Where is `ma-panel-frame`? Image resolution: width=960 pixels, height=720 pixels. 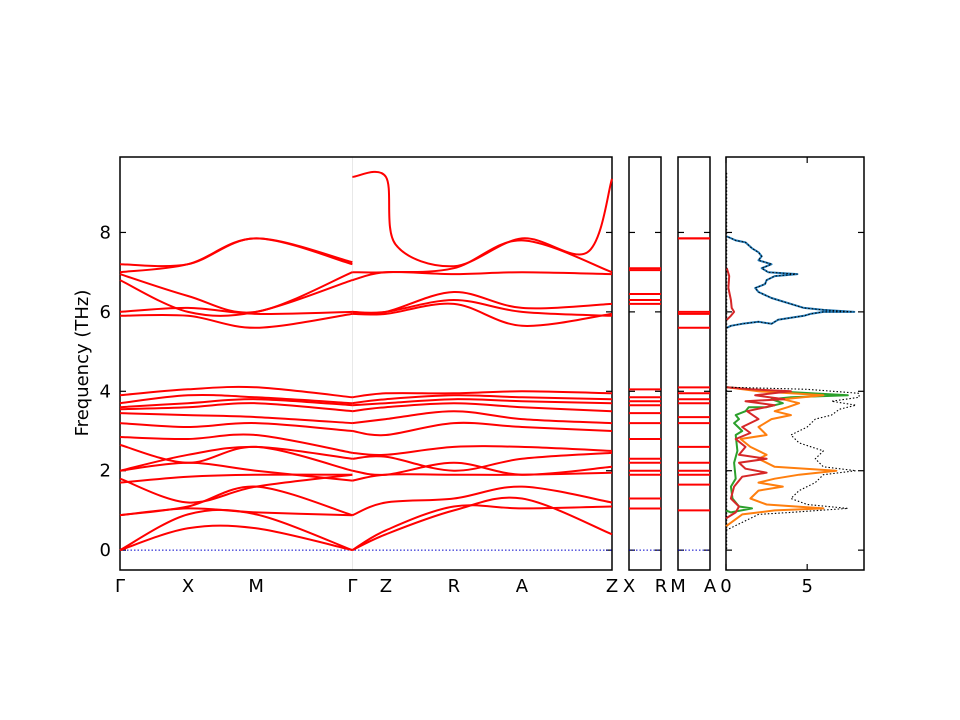 ma-panel-frame is located at coordinates (694, 363).